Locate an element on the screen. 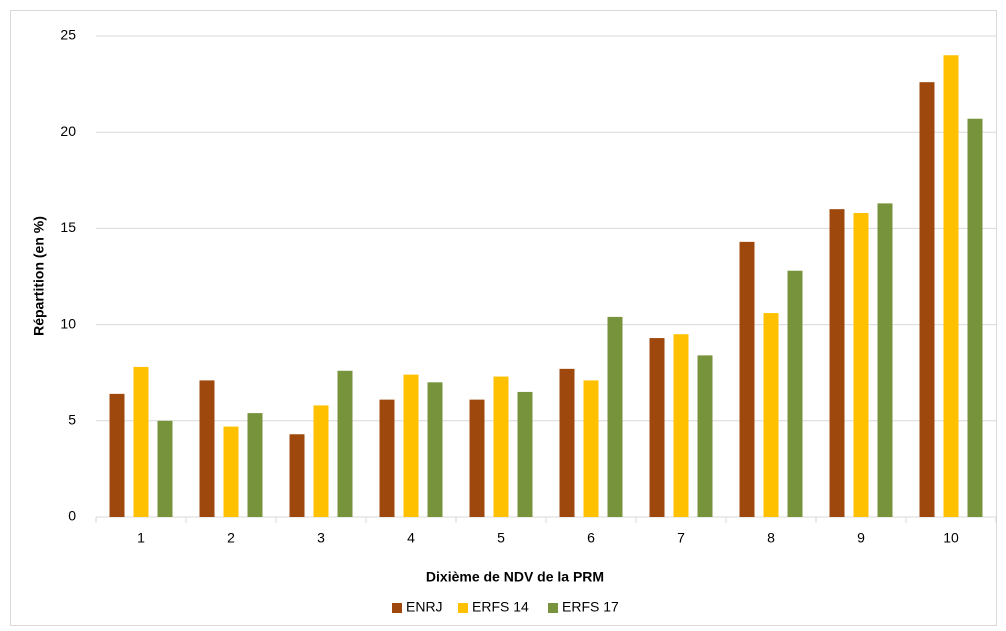  y-tick-label: 25 is located at coordinates (68, 35).